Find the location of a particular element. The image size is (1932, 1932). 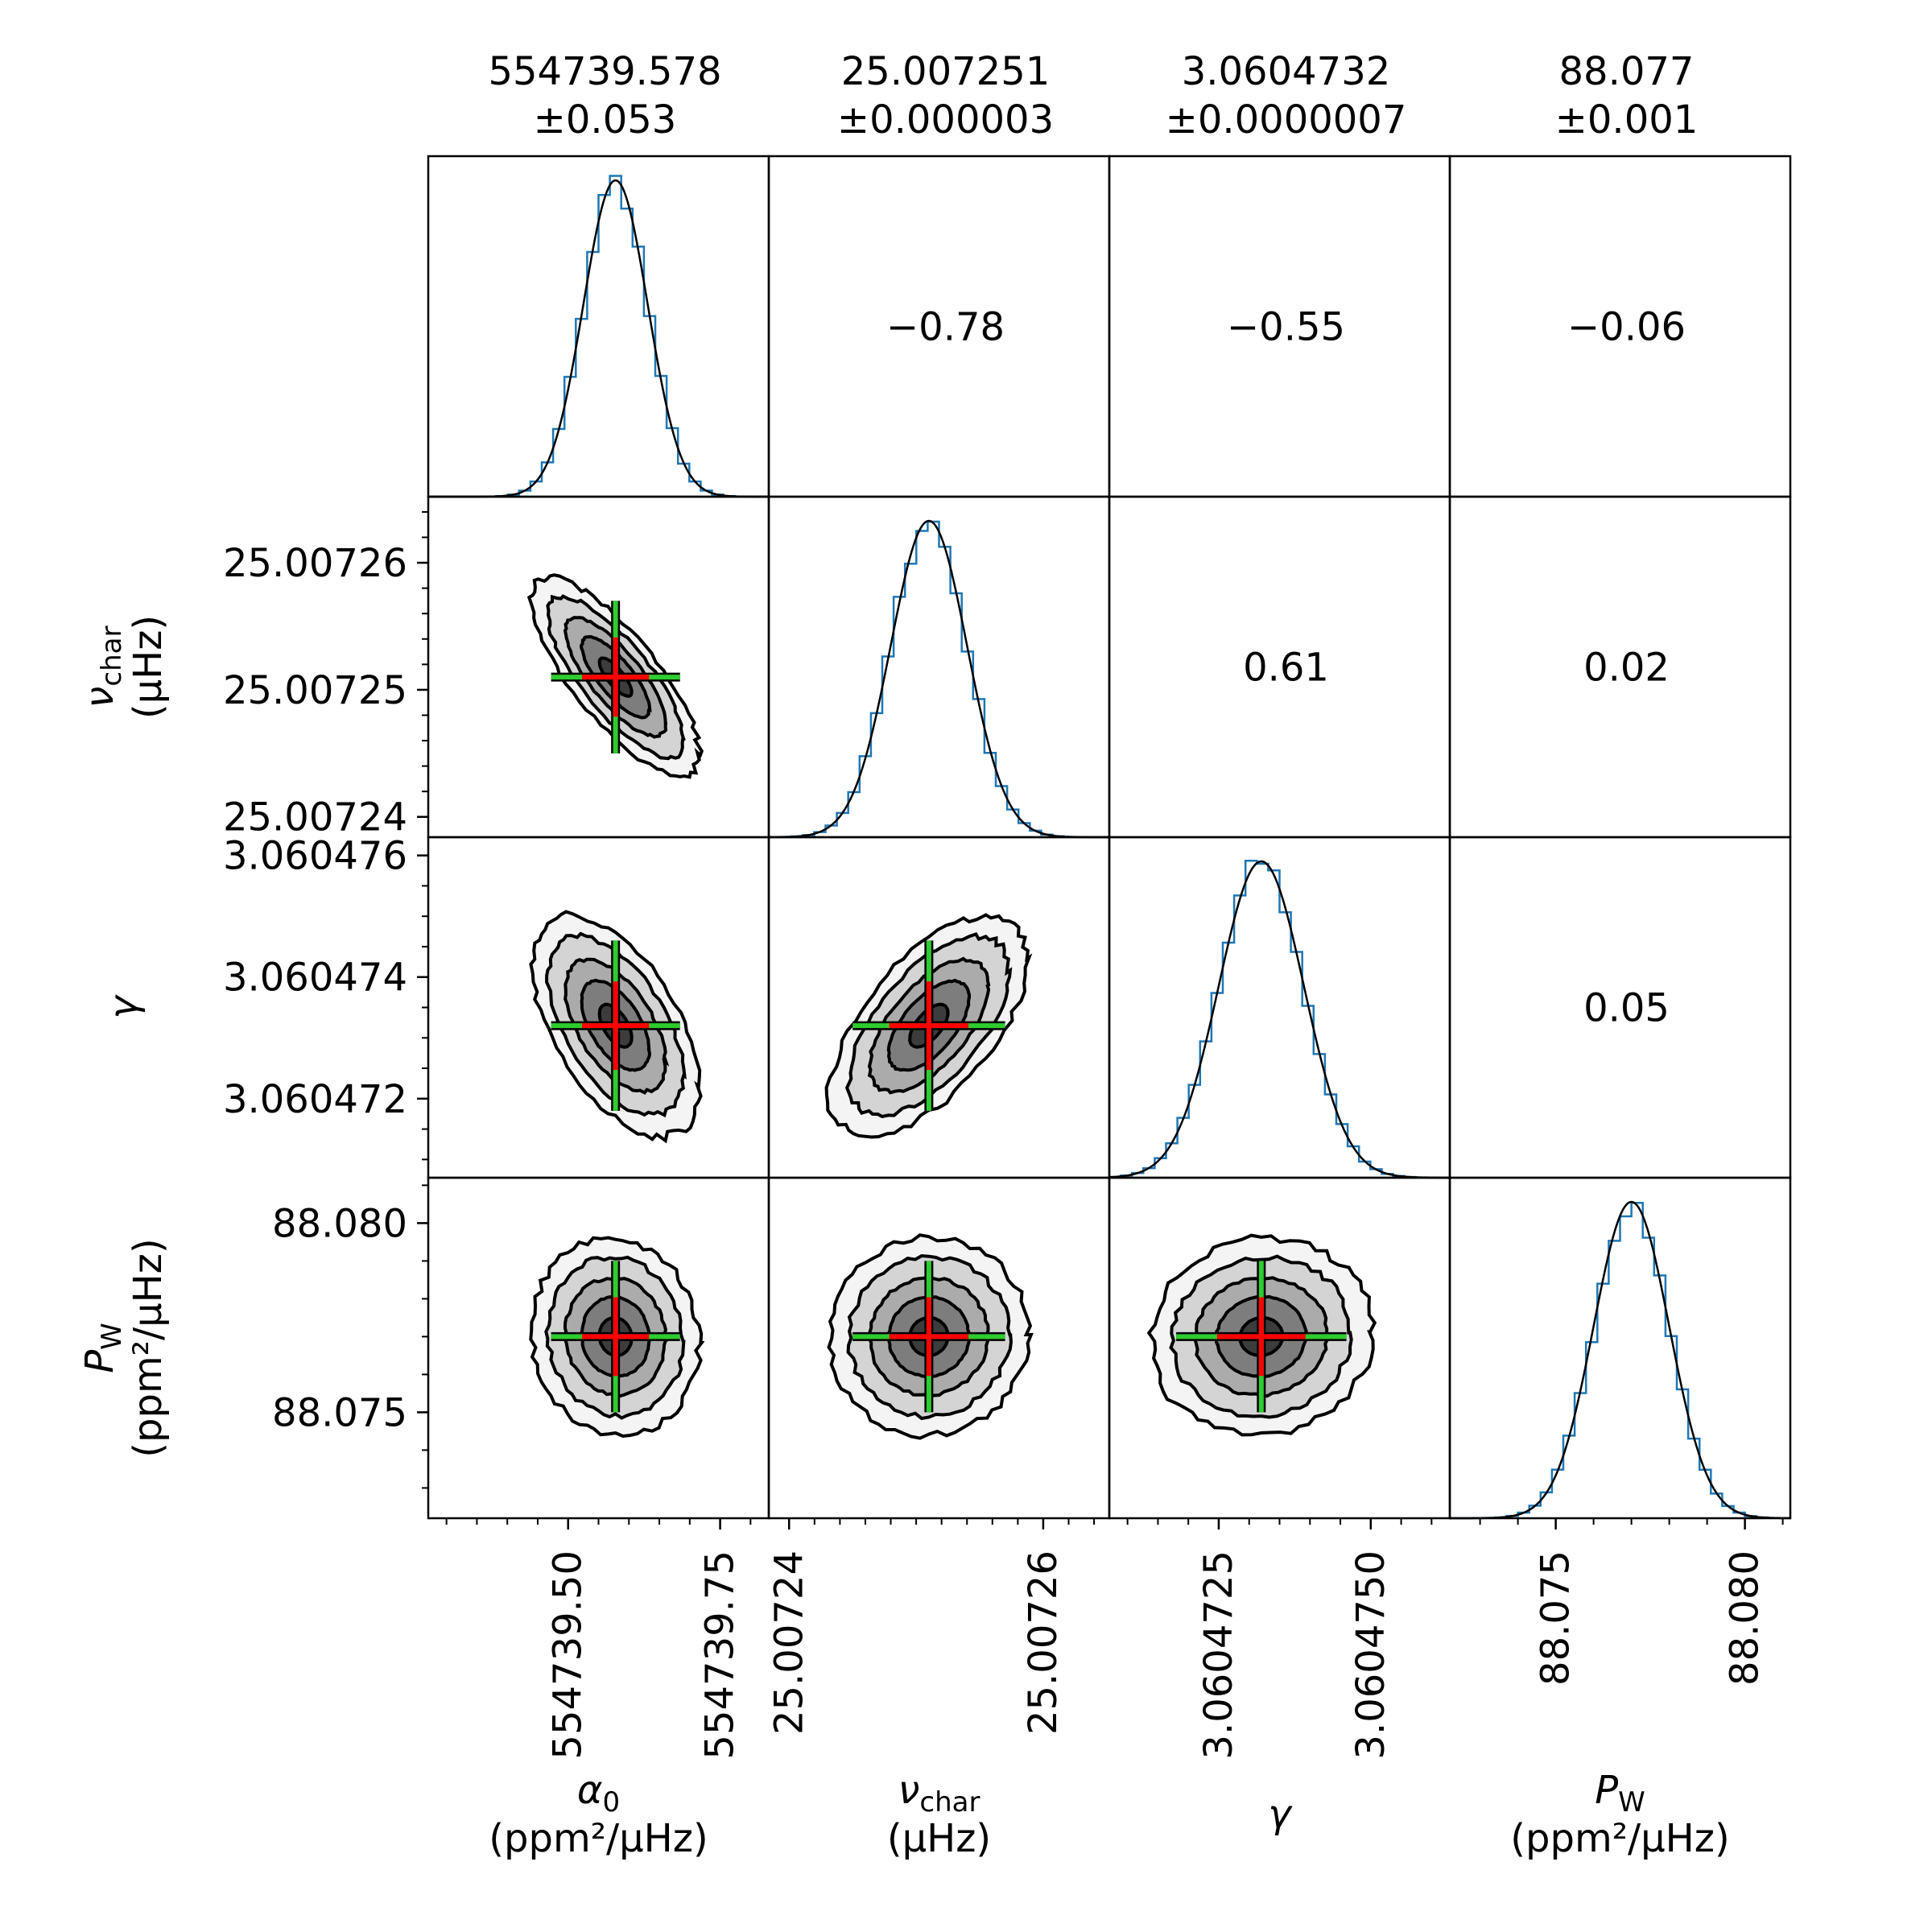

y-axis-label-P_W-main: P is located at coordinates (99, 1361).